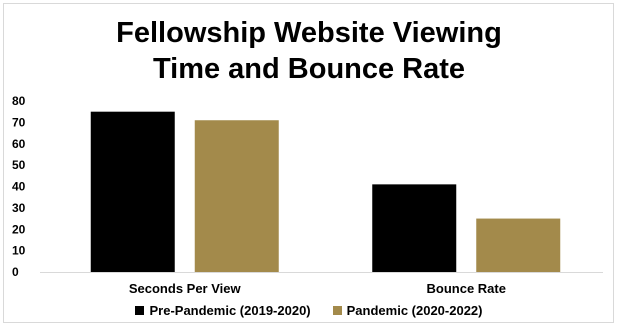 This screenshot has width=618, height=327. What do you see at coordinates (309, 69) in the screenshot?
I see `chart-title-line-2: Time and Bounce Rate` at bounding box center [309, 69].